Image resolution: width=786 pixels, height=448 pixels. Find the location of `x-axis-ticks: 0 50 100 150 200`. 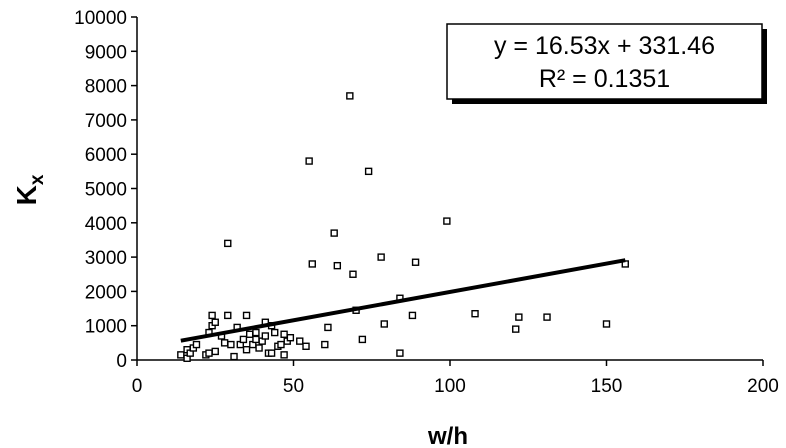

x-axis-ticks: 0 50 100 150 200 is located at coordinates (455, 378).